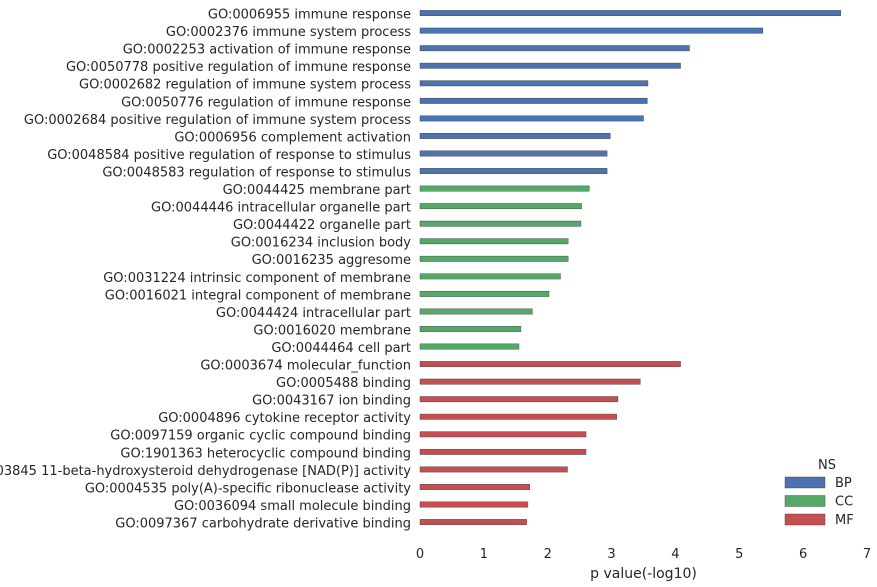 The width and height of the screenshot is (877, 587). I want to click on x-tick-label: 4, so click(675, 554).